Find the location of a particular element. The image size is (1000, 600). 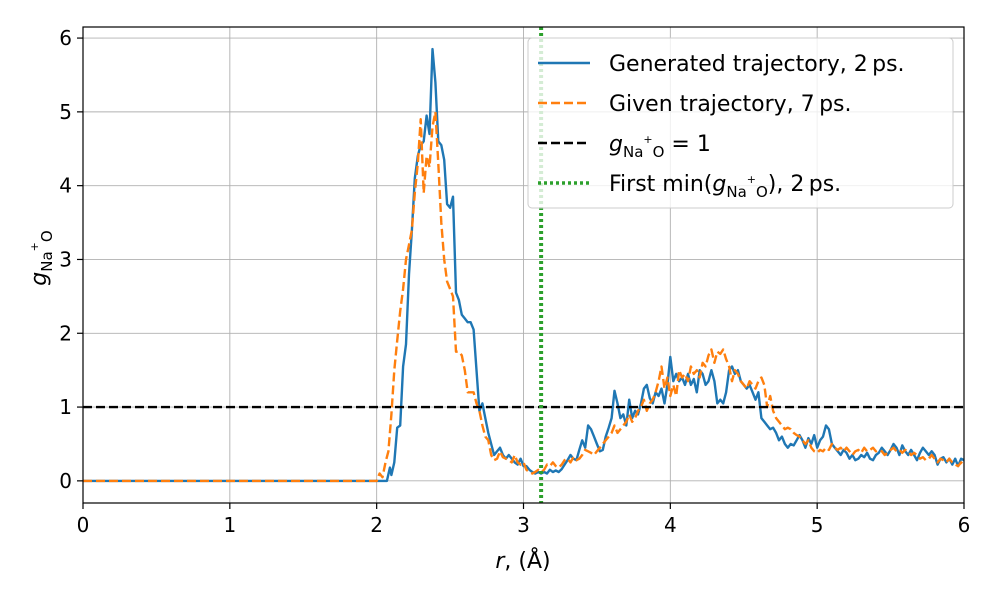

y-tick-label-5: 5 is located at coordinates (65, 112).